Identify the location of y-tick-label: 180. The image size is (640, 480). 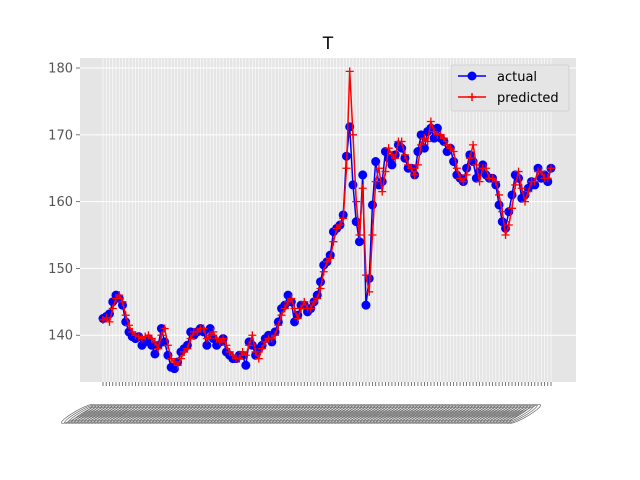
(60, 69).